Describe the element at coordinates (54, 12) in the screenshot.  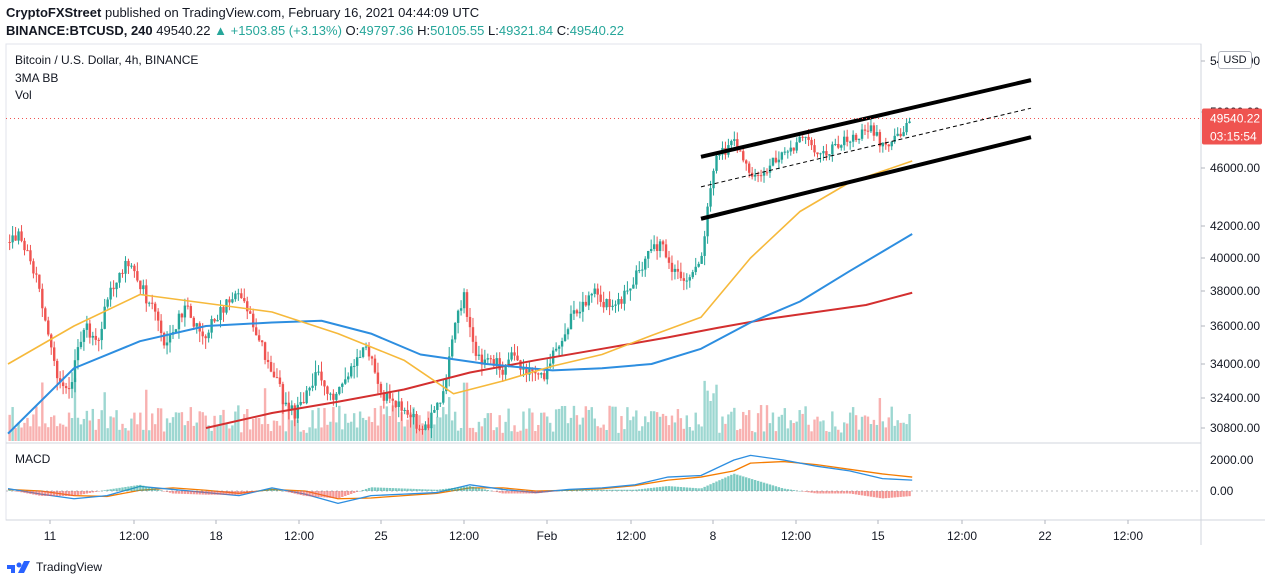
I see `publisher-name: CryptoFXStreet` at that location.